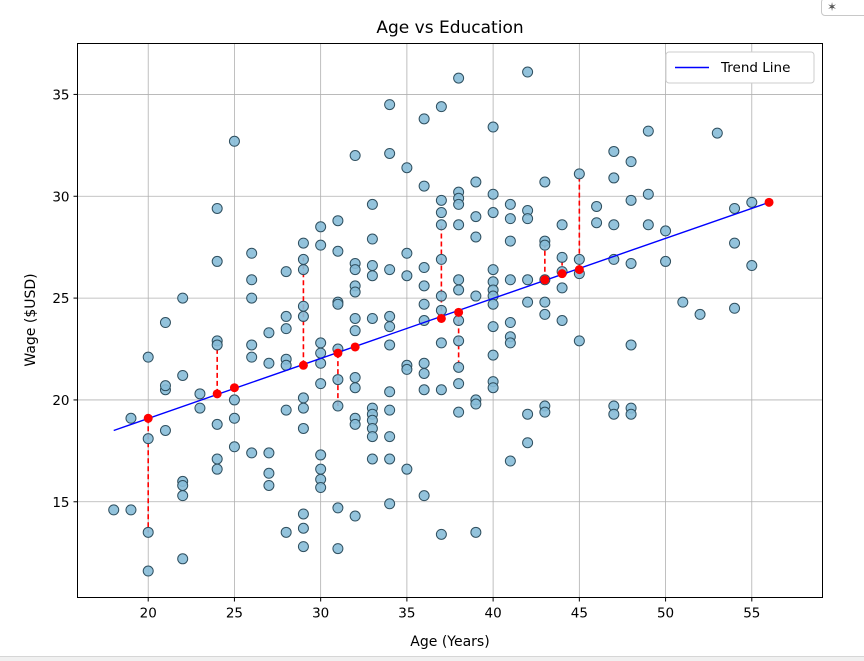  I want to click on x-tick-label: 55, so click(751, 614).